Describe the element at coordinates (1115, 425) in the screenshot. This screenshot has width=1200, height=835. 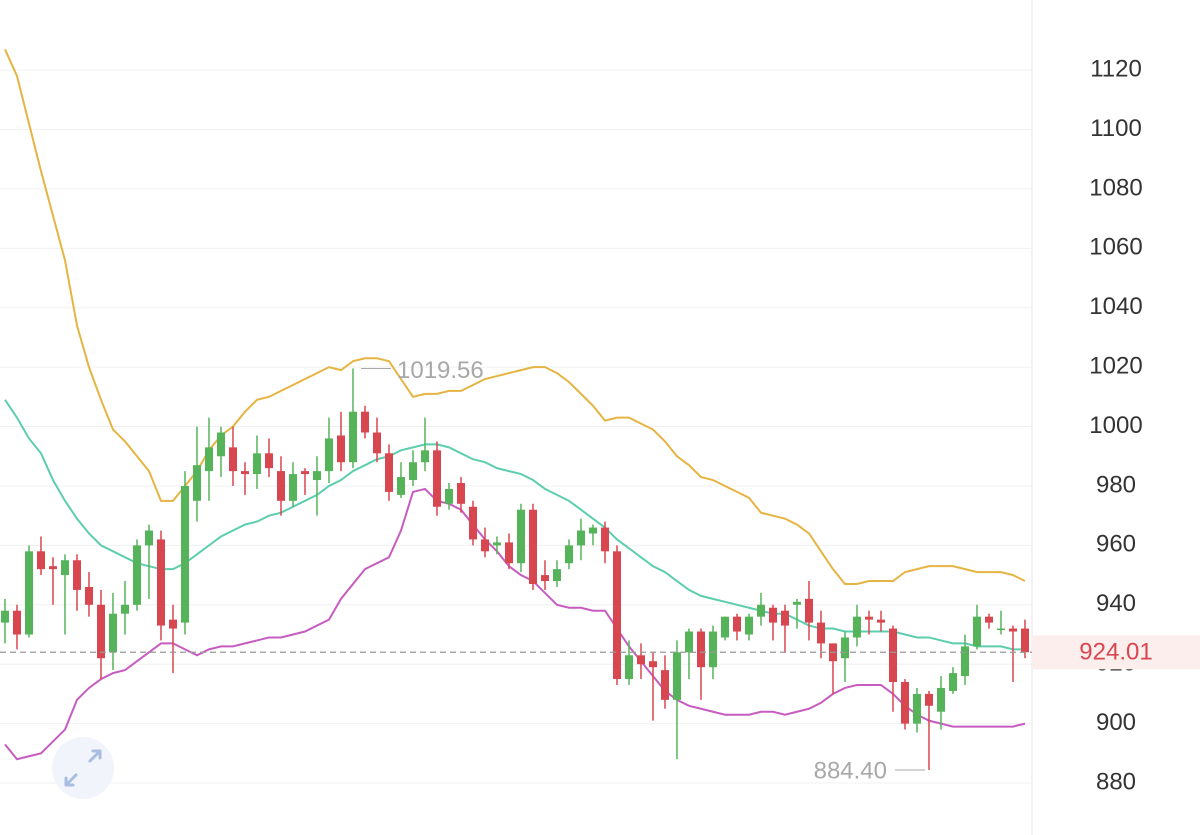
I see `y-tick-label: 1000` at that location.